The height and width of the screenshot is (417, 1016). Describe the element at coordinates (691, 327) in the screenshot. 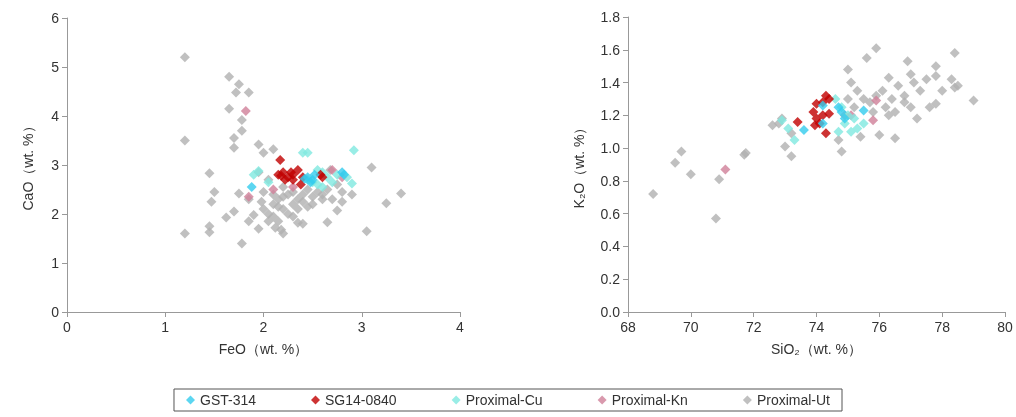

I see `x-tick-label: 70` at that location.